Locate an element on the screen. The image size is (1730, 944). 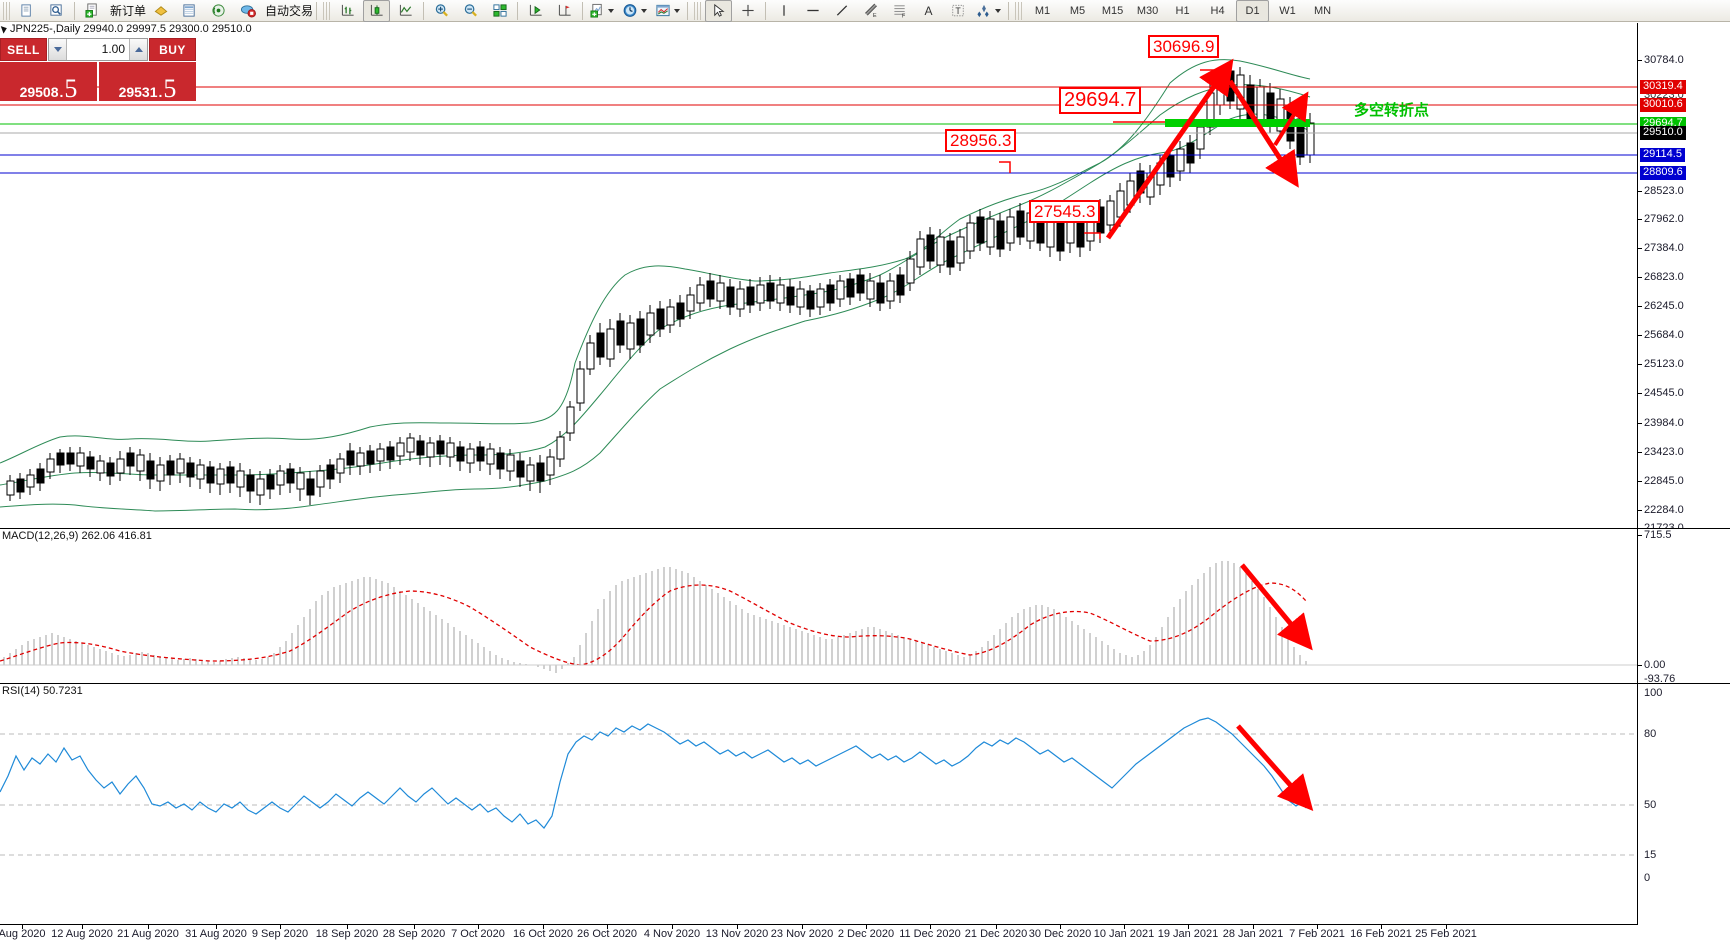
data-window-icon is located at coordinates (189, 11).